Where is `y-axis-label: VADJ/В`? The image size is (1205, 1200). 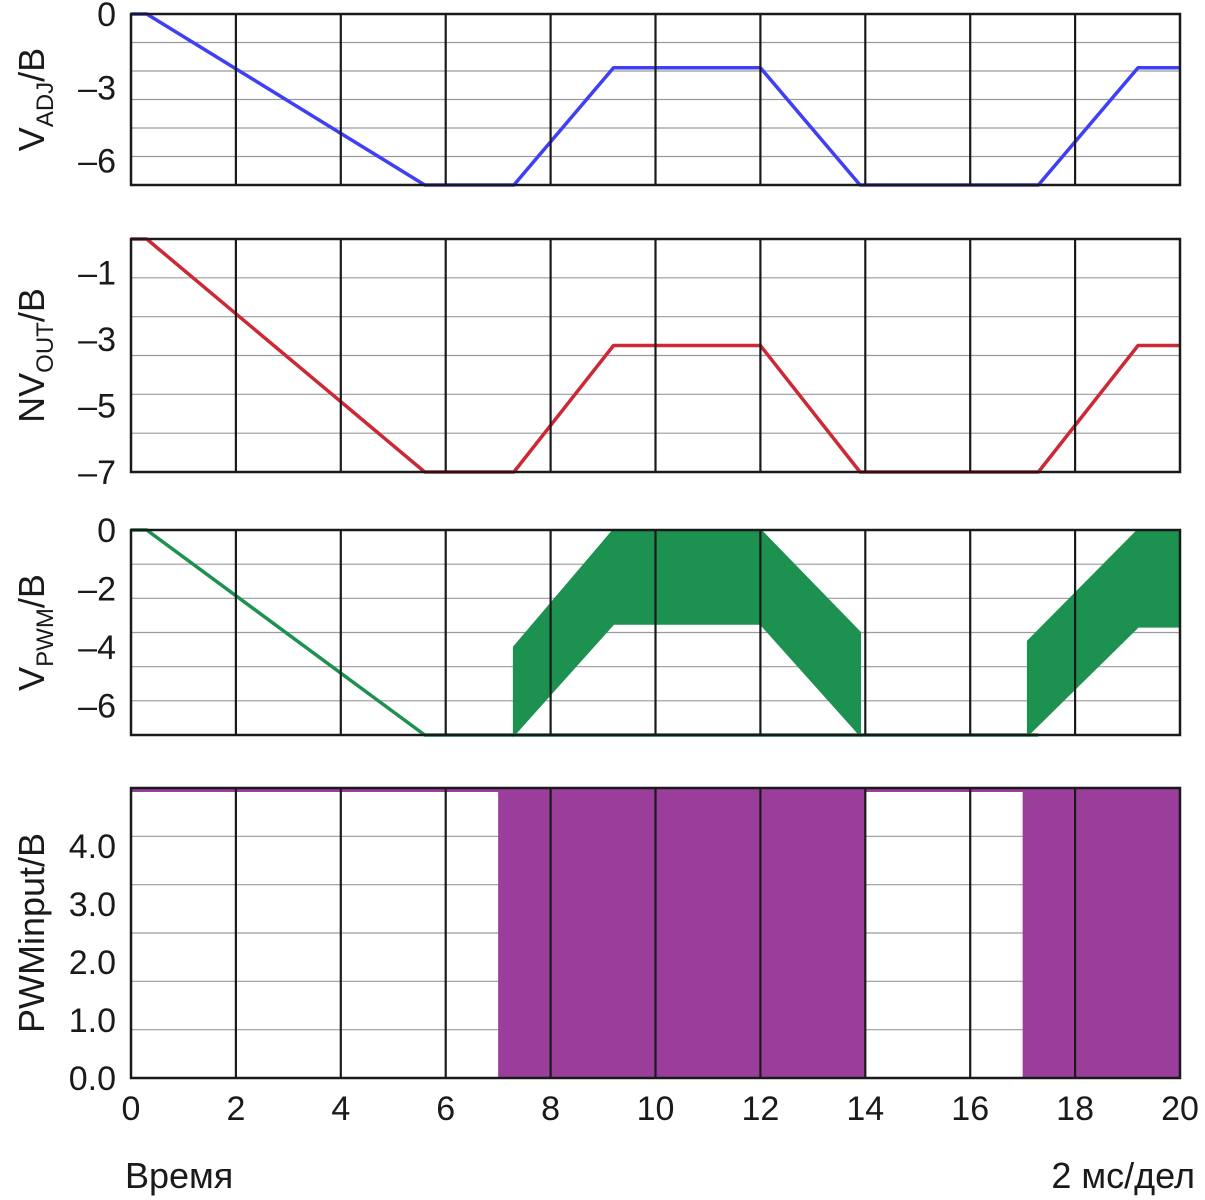
y-axis-label: VADJ/В is located at coordinates (35, 99).